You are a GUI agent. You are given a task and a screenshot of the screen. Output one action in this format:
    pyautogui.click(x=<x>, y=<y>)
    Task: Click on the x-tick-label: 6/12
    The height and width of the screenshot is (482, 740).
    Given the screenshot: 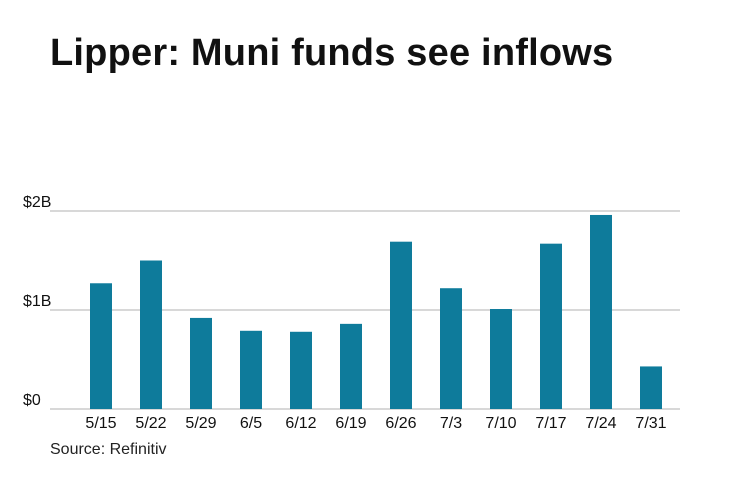 What is the action you would take?
    pyautogui.click(x=300, y=423)
    